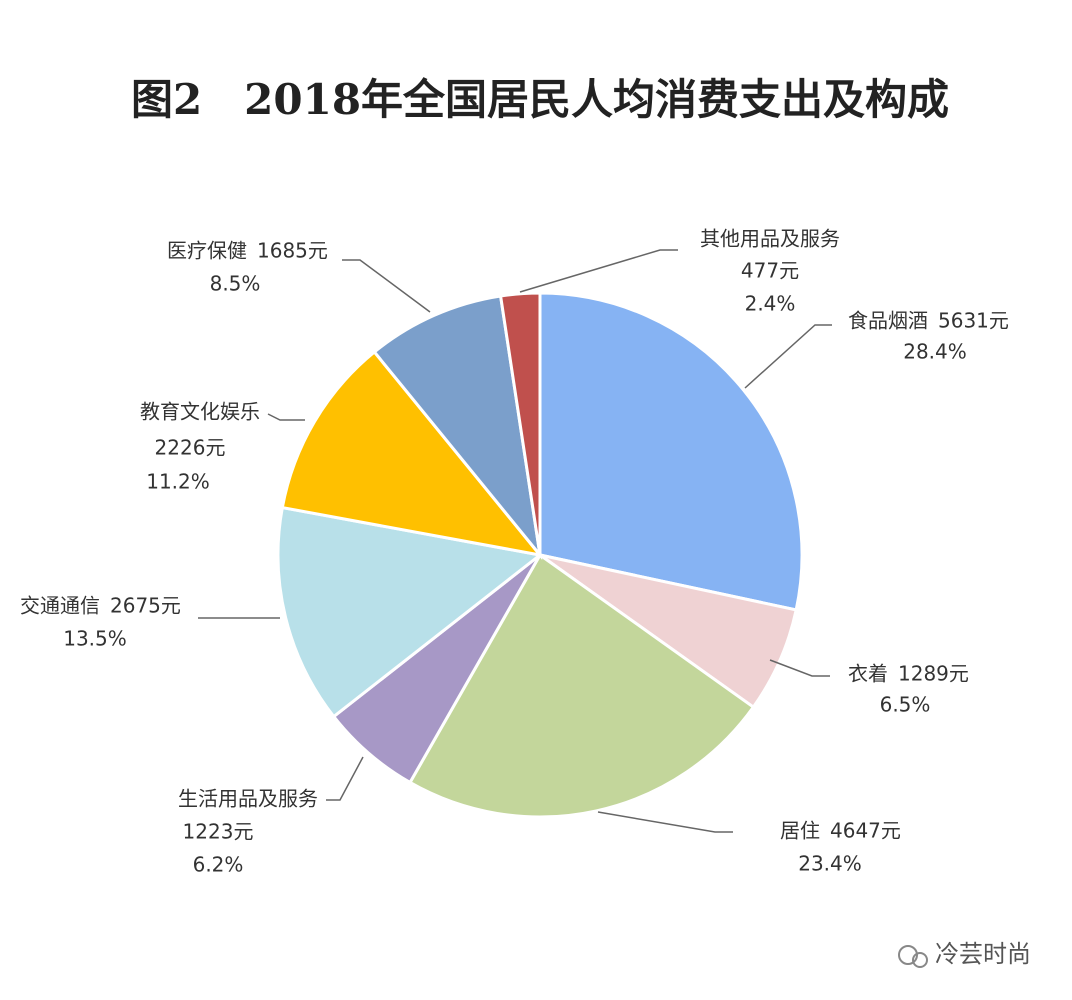 The image size is (1072, 1000). I want to click on slice-label: 其他用品及服务, so click(770, 239).